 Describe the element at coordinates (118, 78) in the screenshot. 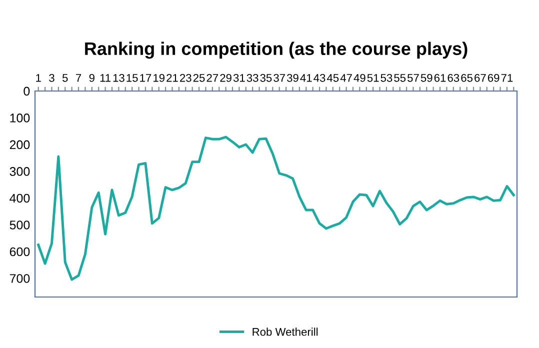

I see `x-tick-label: 13` at that location.